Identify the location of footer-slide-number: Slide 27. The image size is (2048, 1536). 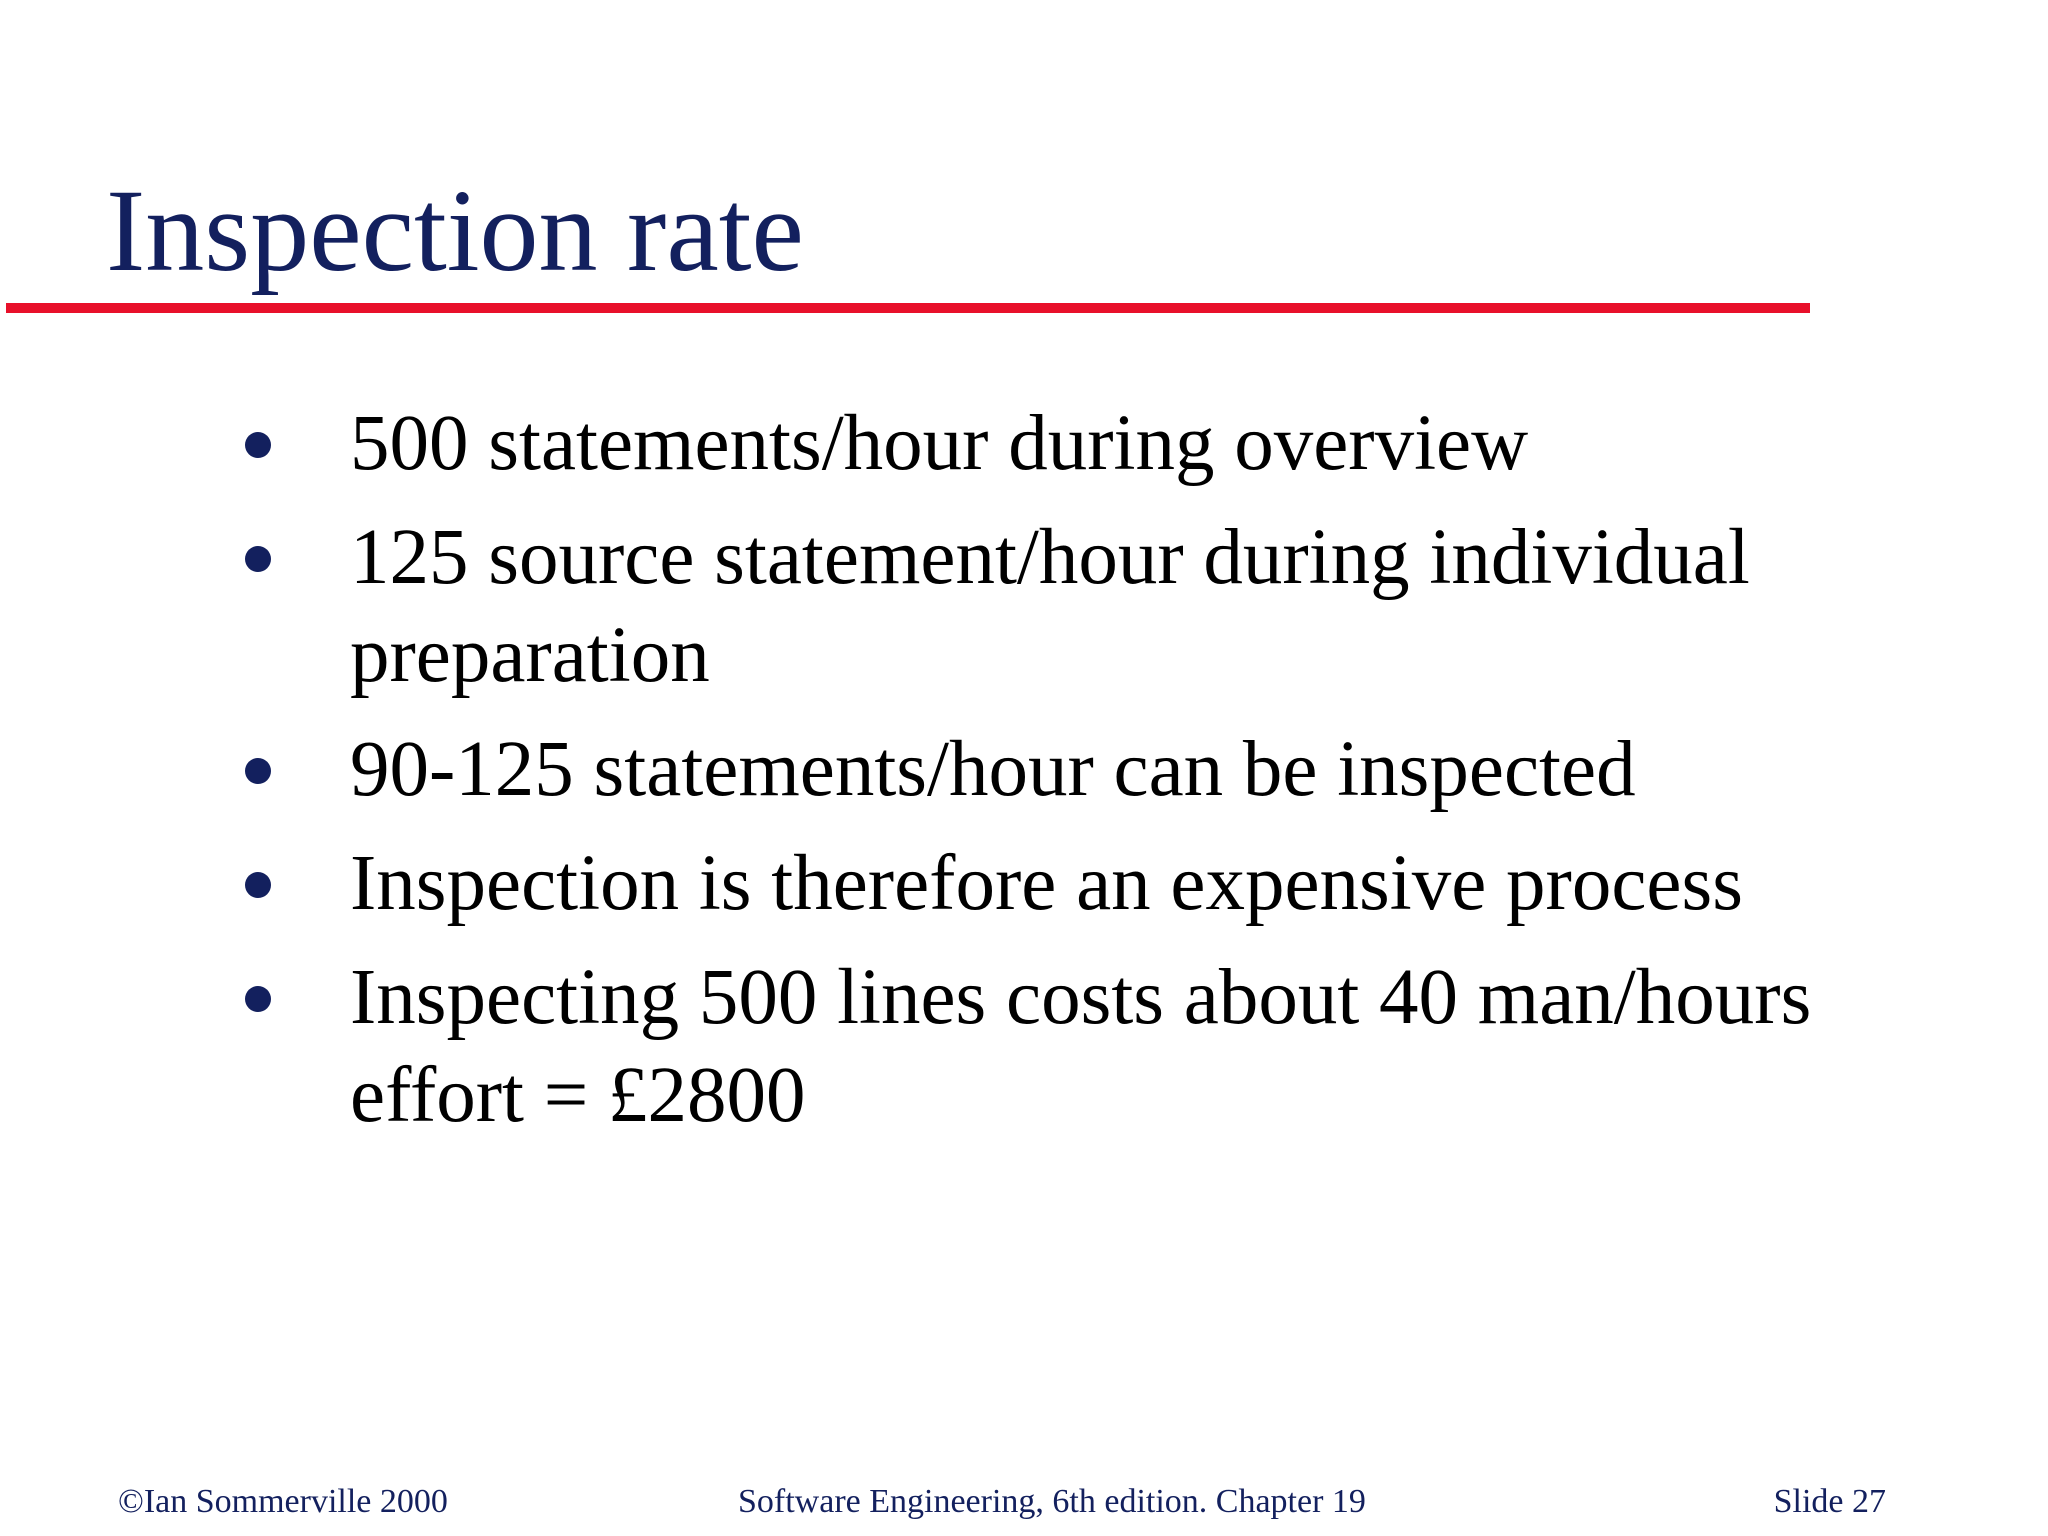
(1829, 1501).